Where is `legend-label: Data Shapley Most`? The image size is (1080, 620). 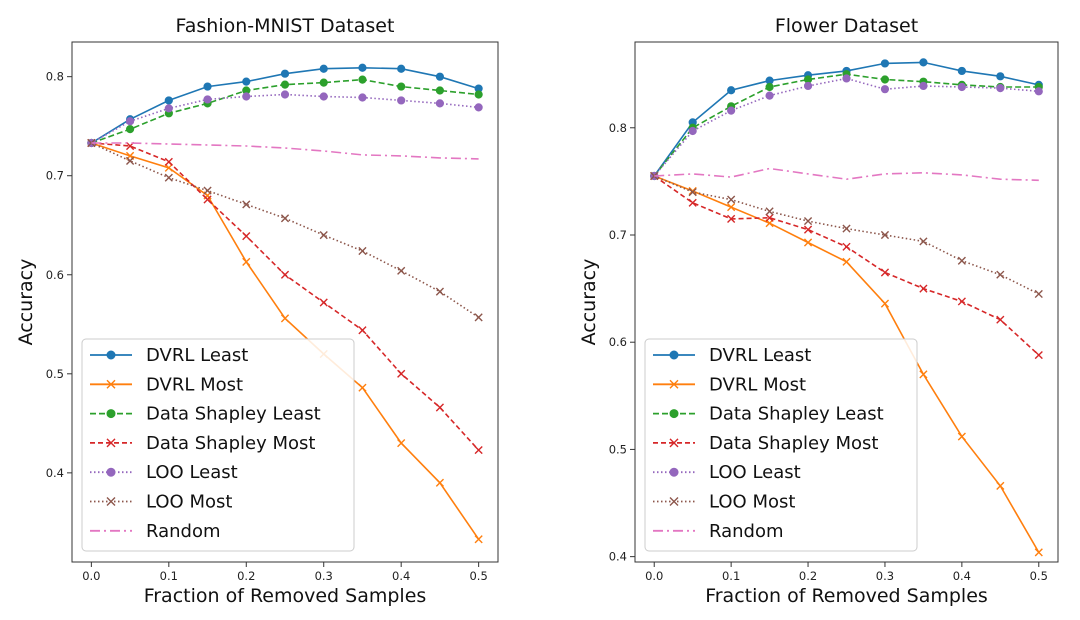
legend-label: Data Shapley Most is located at coordinates (793, 443).